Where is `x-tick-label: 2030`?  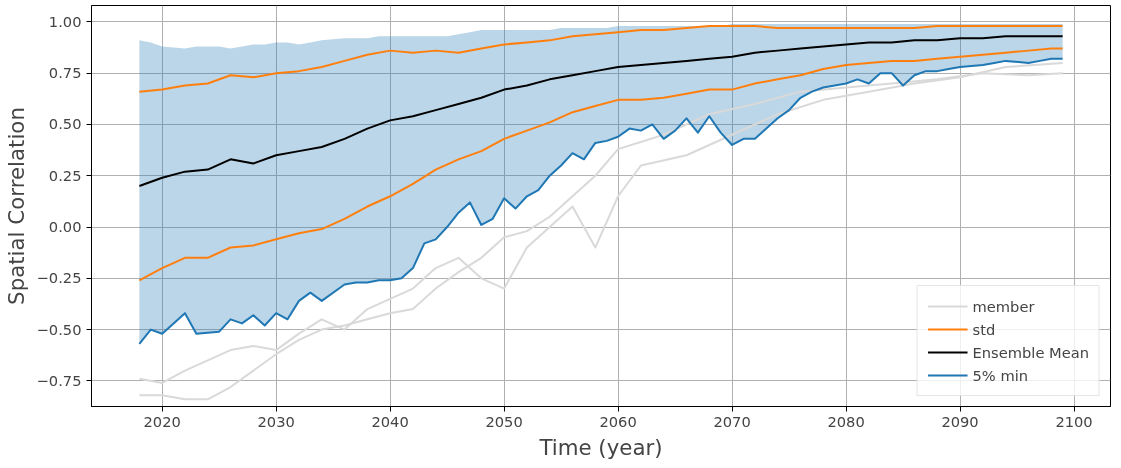
x-tick-label: 2030 is located at coordinates (276, 421).